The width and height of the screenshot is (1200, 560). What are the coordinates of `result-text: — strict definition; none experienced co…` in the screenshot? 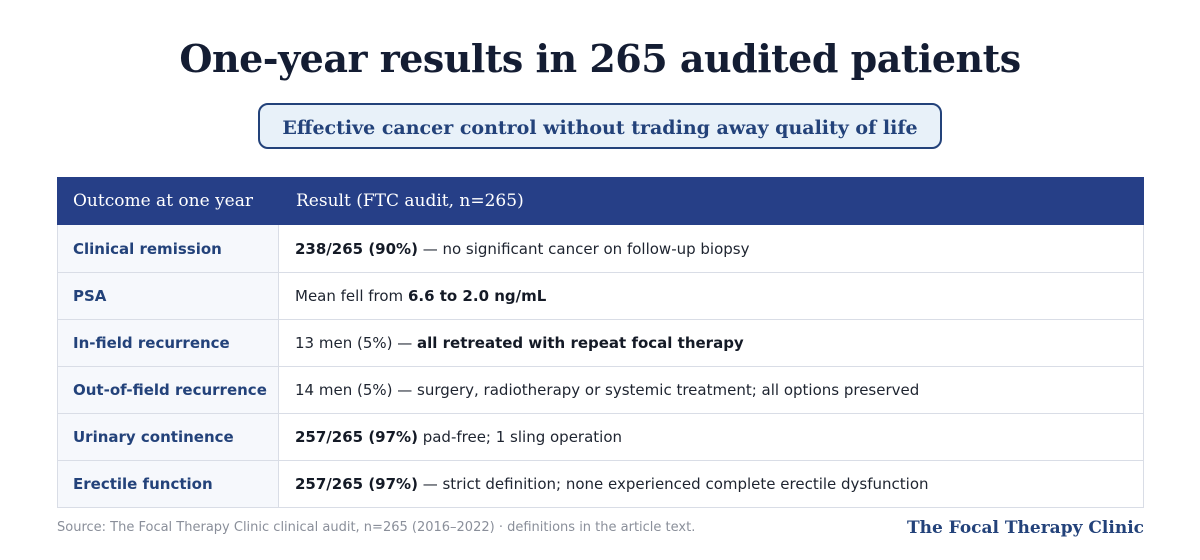 It's located at (673, 484).